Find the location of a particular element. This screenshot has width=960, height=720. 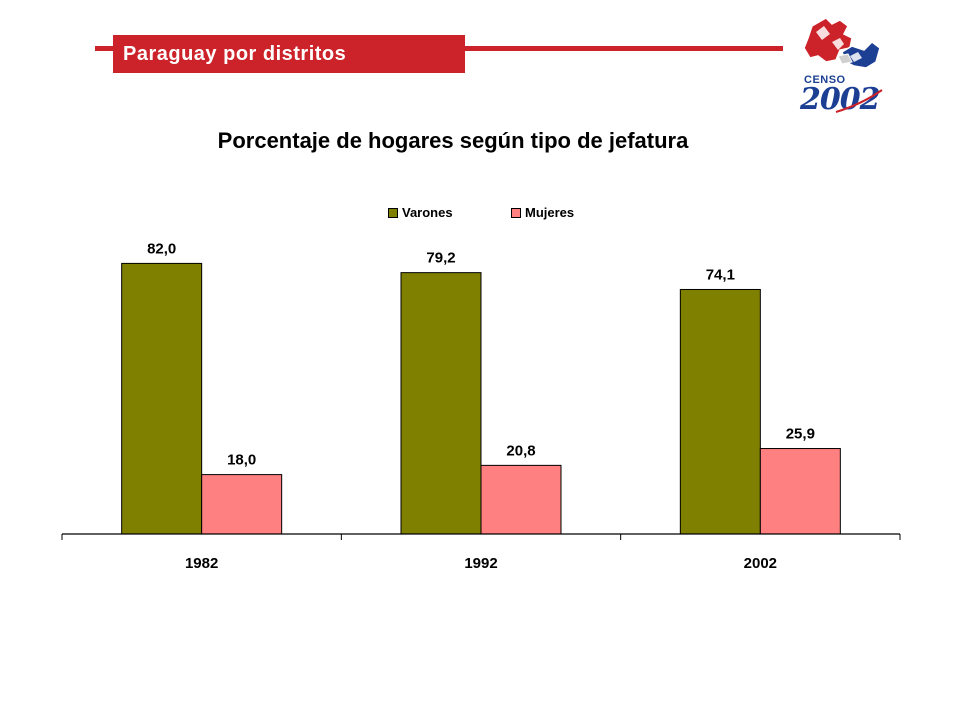

data-label-varones-1982: 82,0 is located at coordinates (161, 248).